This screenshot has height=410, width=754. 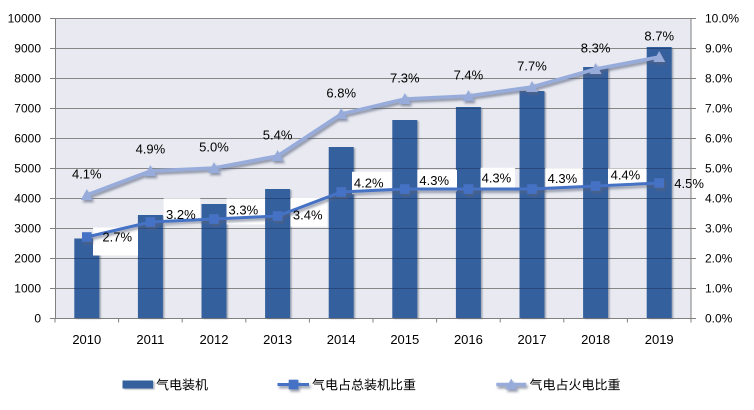 I want to click on svg-text: 1000, so click(x=27, y=288).